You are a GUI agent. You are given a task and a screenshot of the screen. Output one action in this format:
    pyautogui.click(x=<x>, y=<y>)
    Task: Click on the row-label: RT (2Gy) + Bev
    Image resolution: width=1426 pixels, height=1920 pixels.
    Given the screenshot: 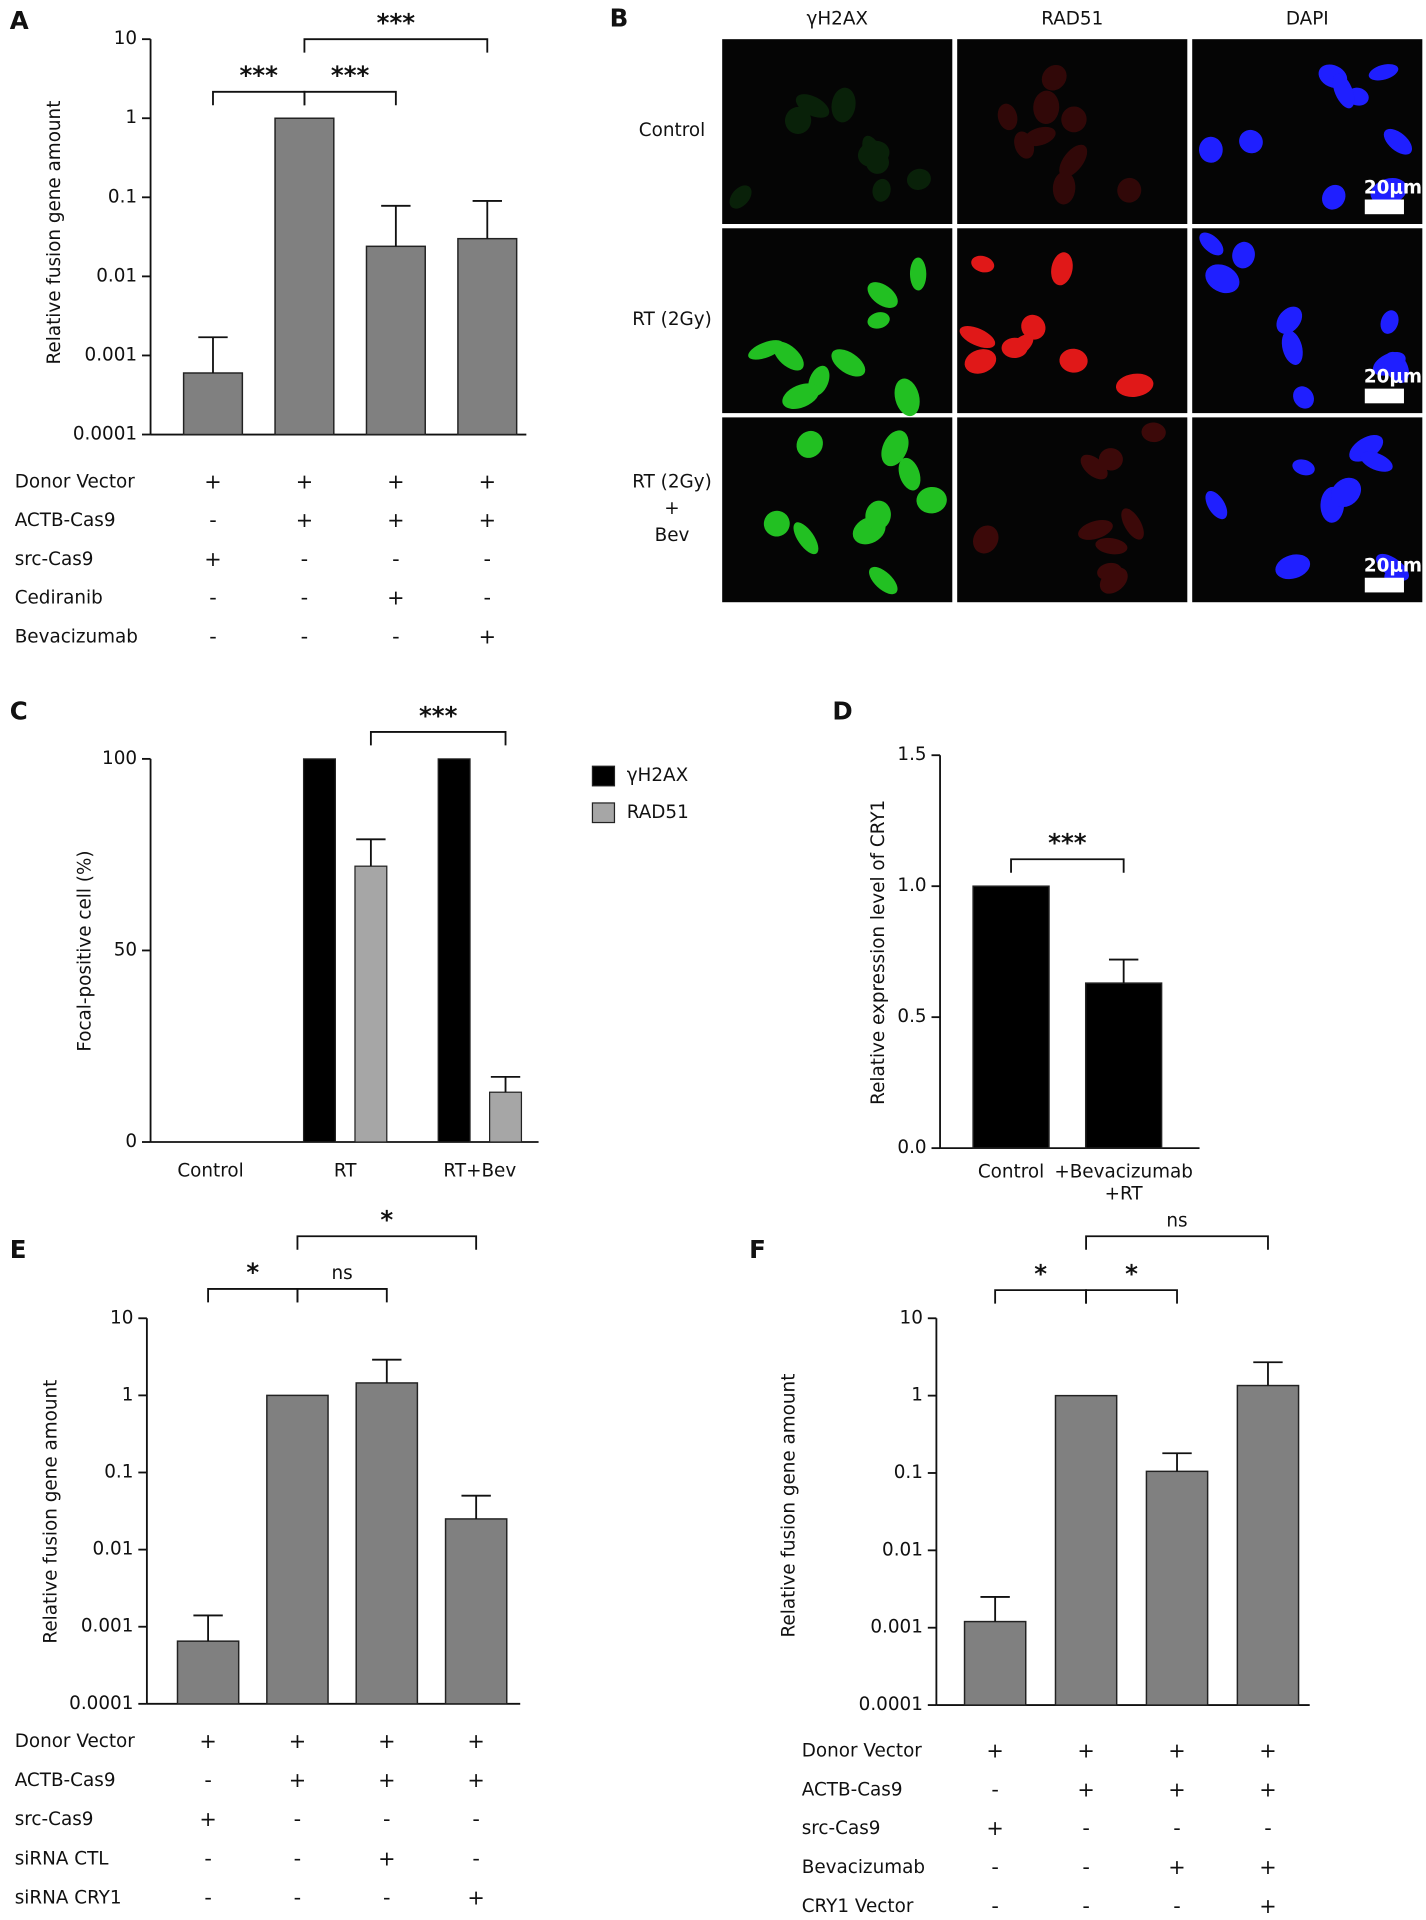 What is the action you would take?
    pyautogui.click(x=672, y=508)
    